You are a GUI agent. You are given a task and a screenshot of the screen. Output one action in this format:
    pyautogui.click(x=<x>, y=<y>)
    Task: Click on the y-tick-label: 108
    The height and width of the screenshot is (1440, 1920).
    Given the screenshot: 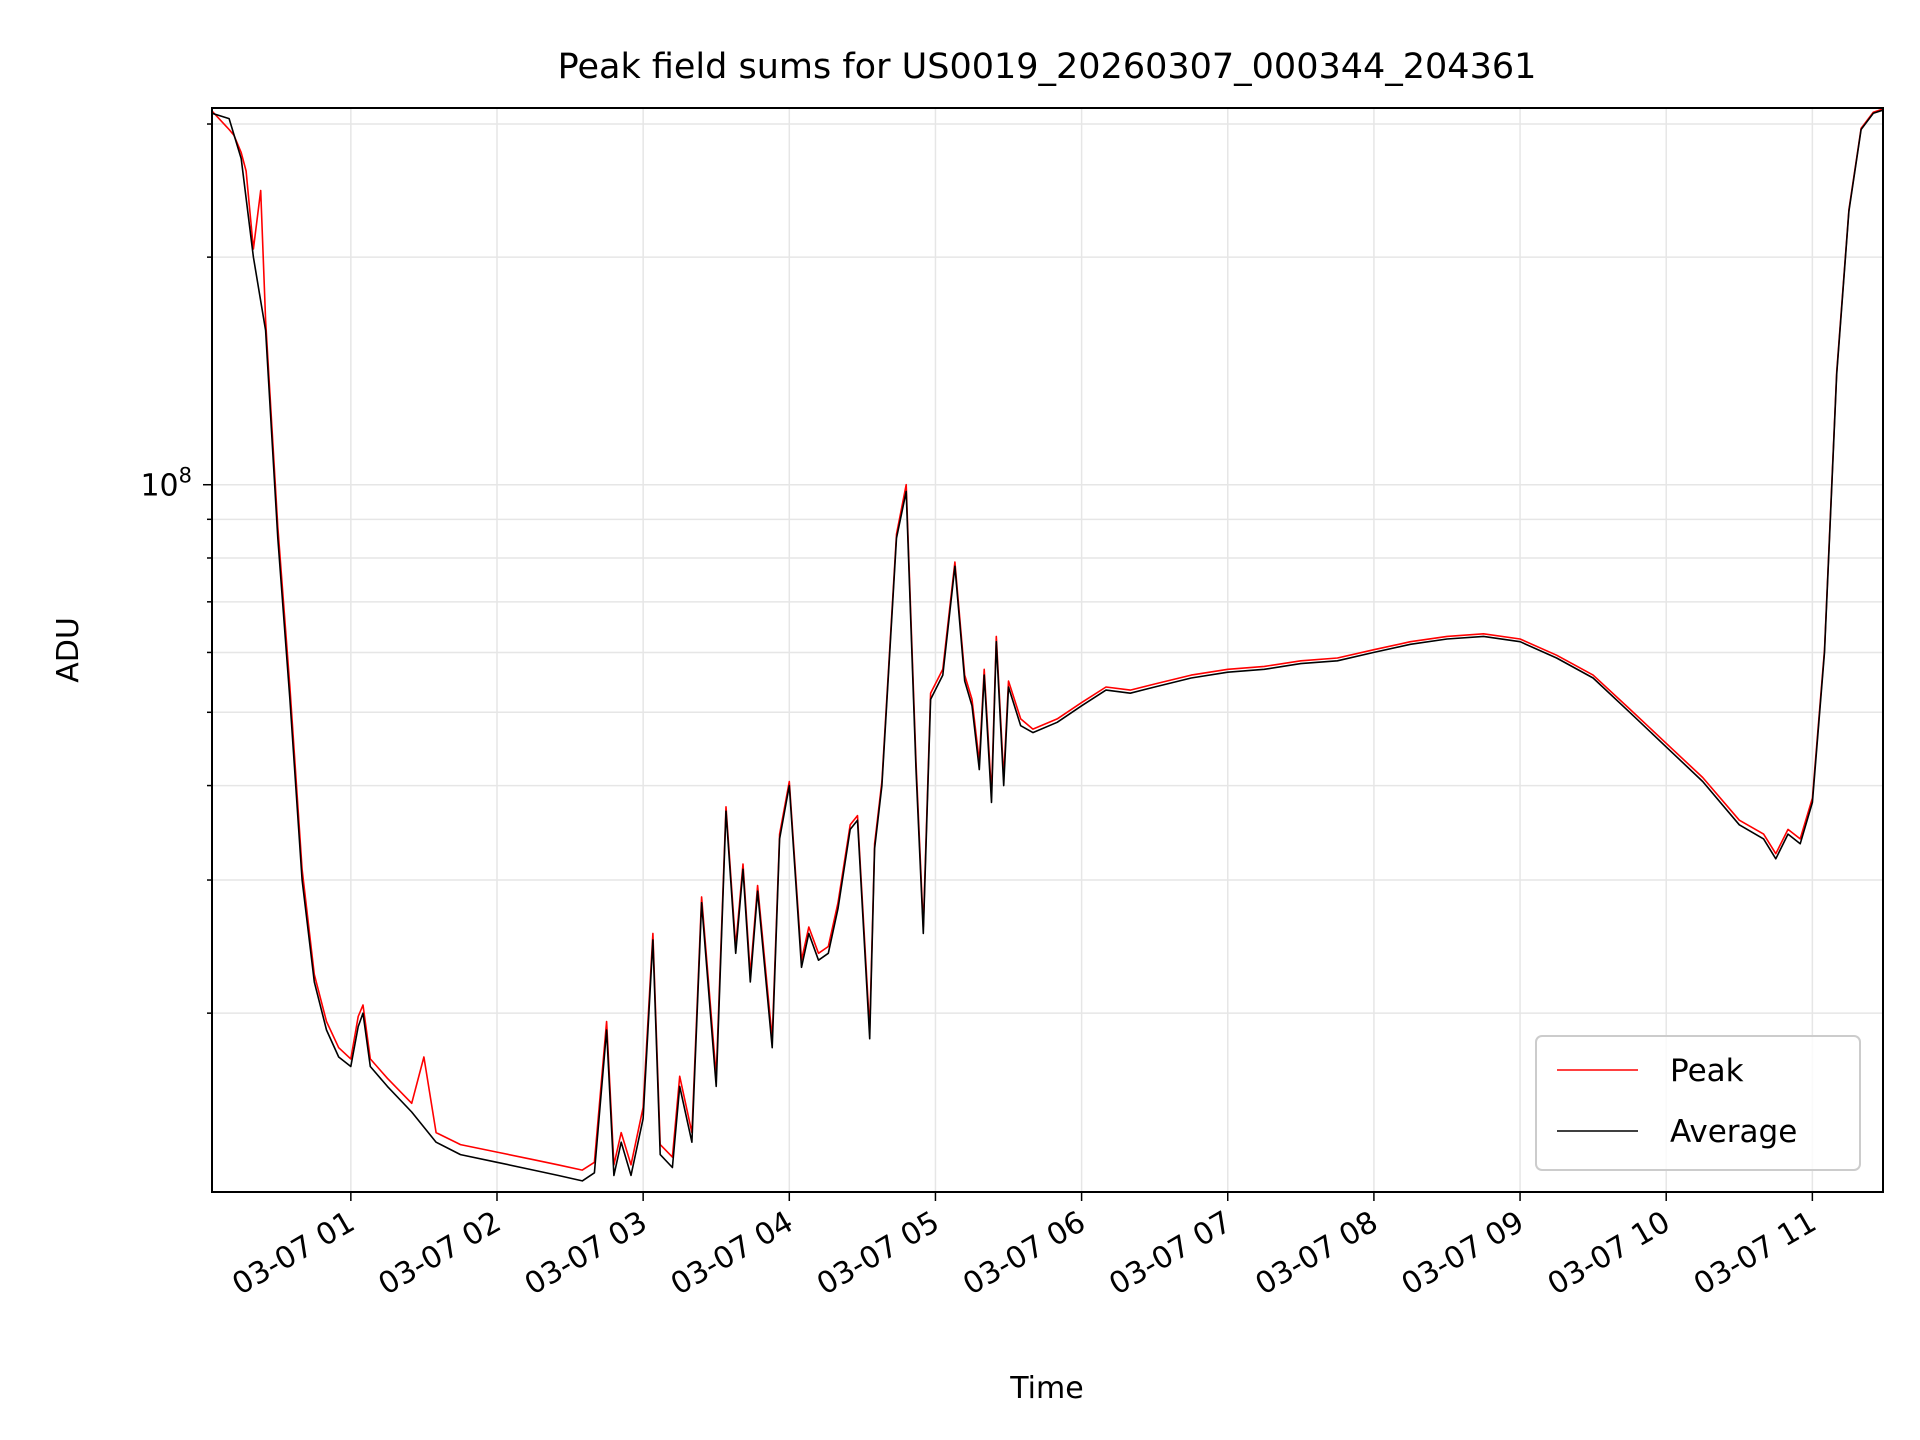 What is the action you would take?
    pyautogui.click(x=166, y=484)
    